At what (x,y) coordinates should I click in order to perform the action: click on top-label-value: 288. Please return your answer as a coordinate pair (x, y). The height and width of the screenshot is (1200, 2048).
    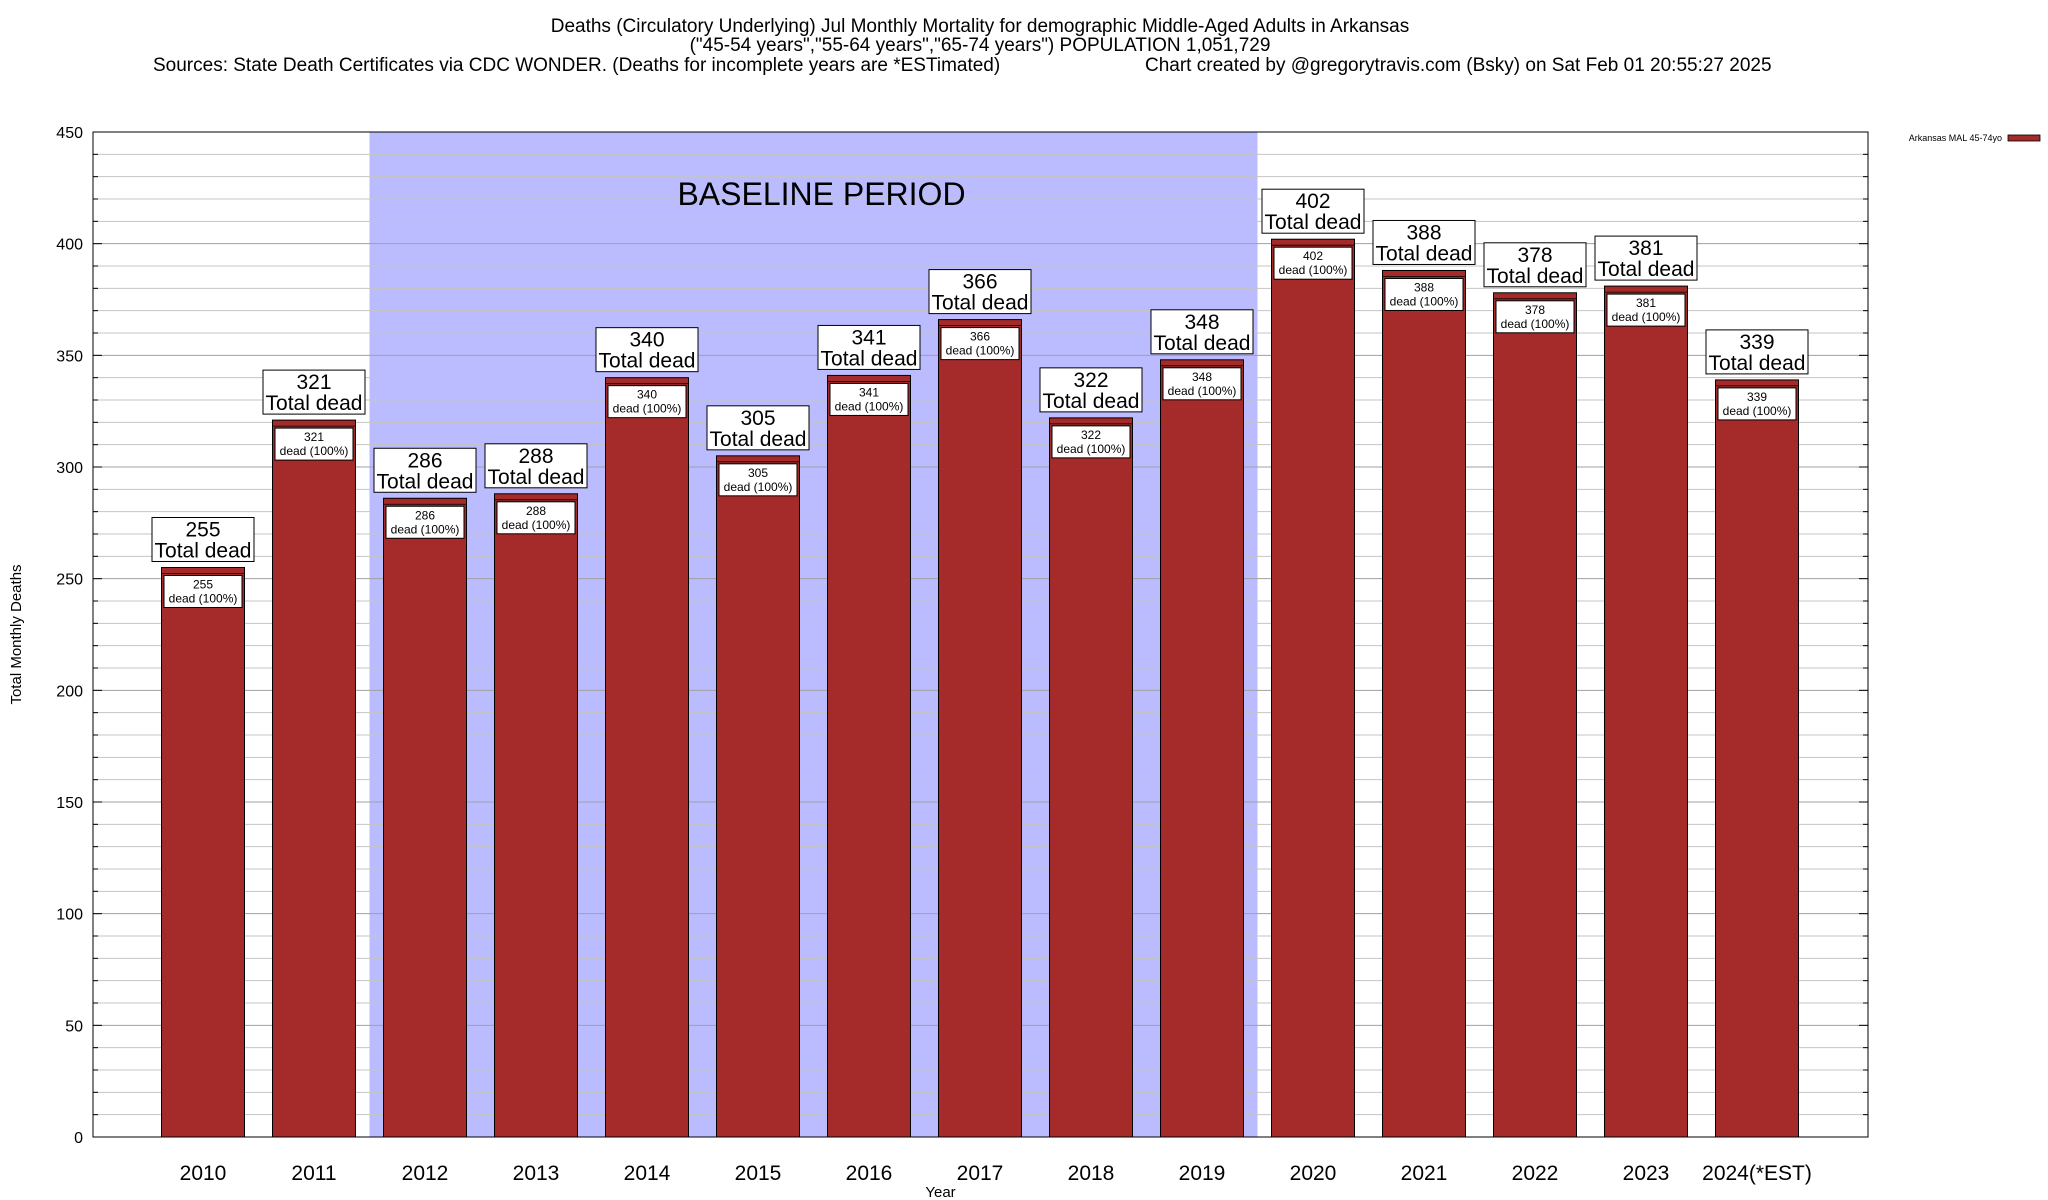
    Looking at the image, I should click on (535, 456).